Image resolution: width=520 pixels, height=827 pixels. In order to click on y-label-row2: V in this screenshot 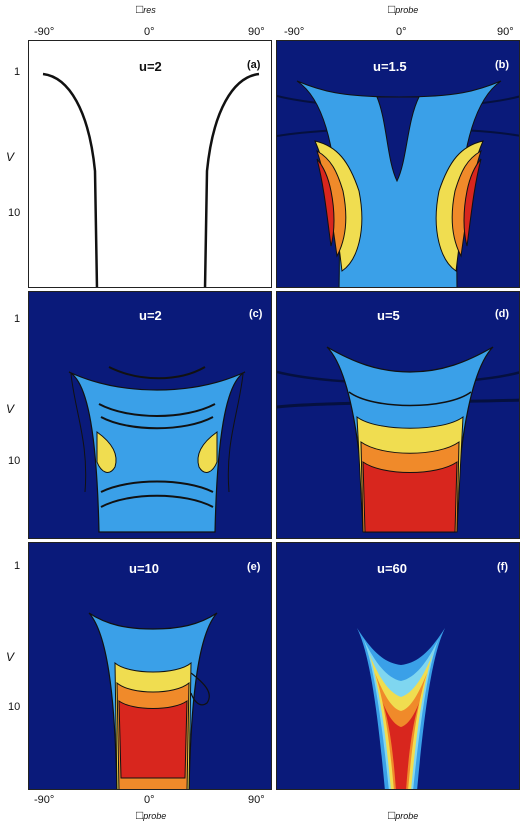, I will do `click(10, 409)`.